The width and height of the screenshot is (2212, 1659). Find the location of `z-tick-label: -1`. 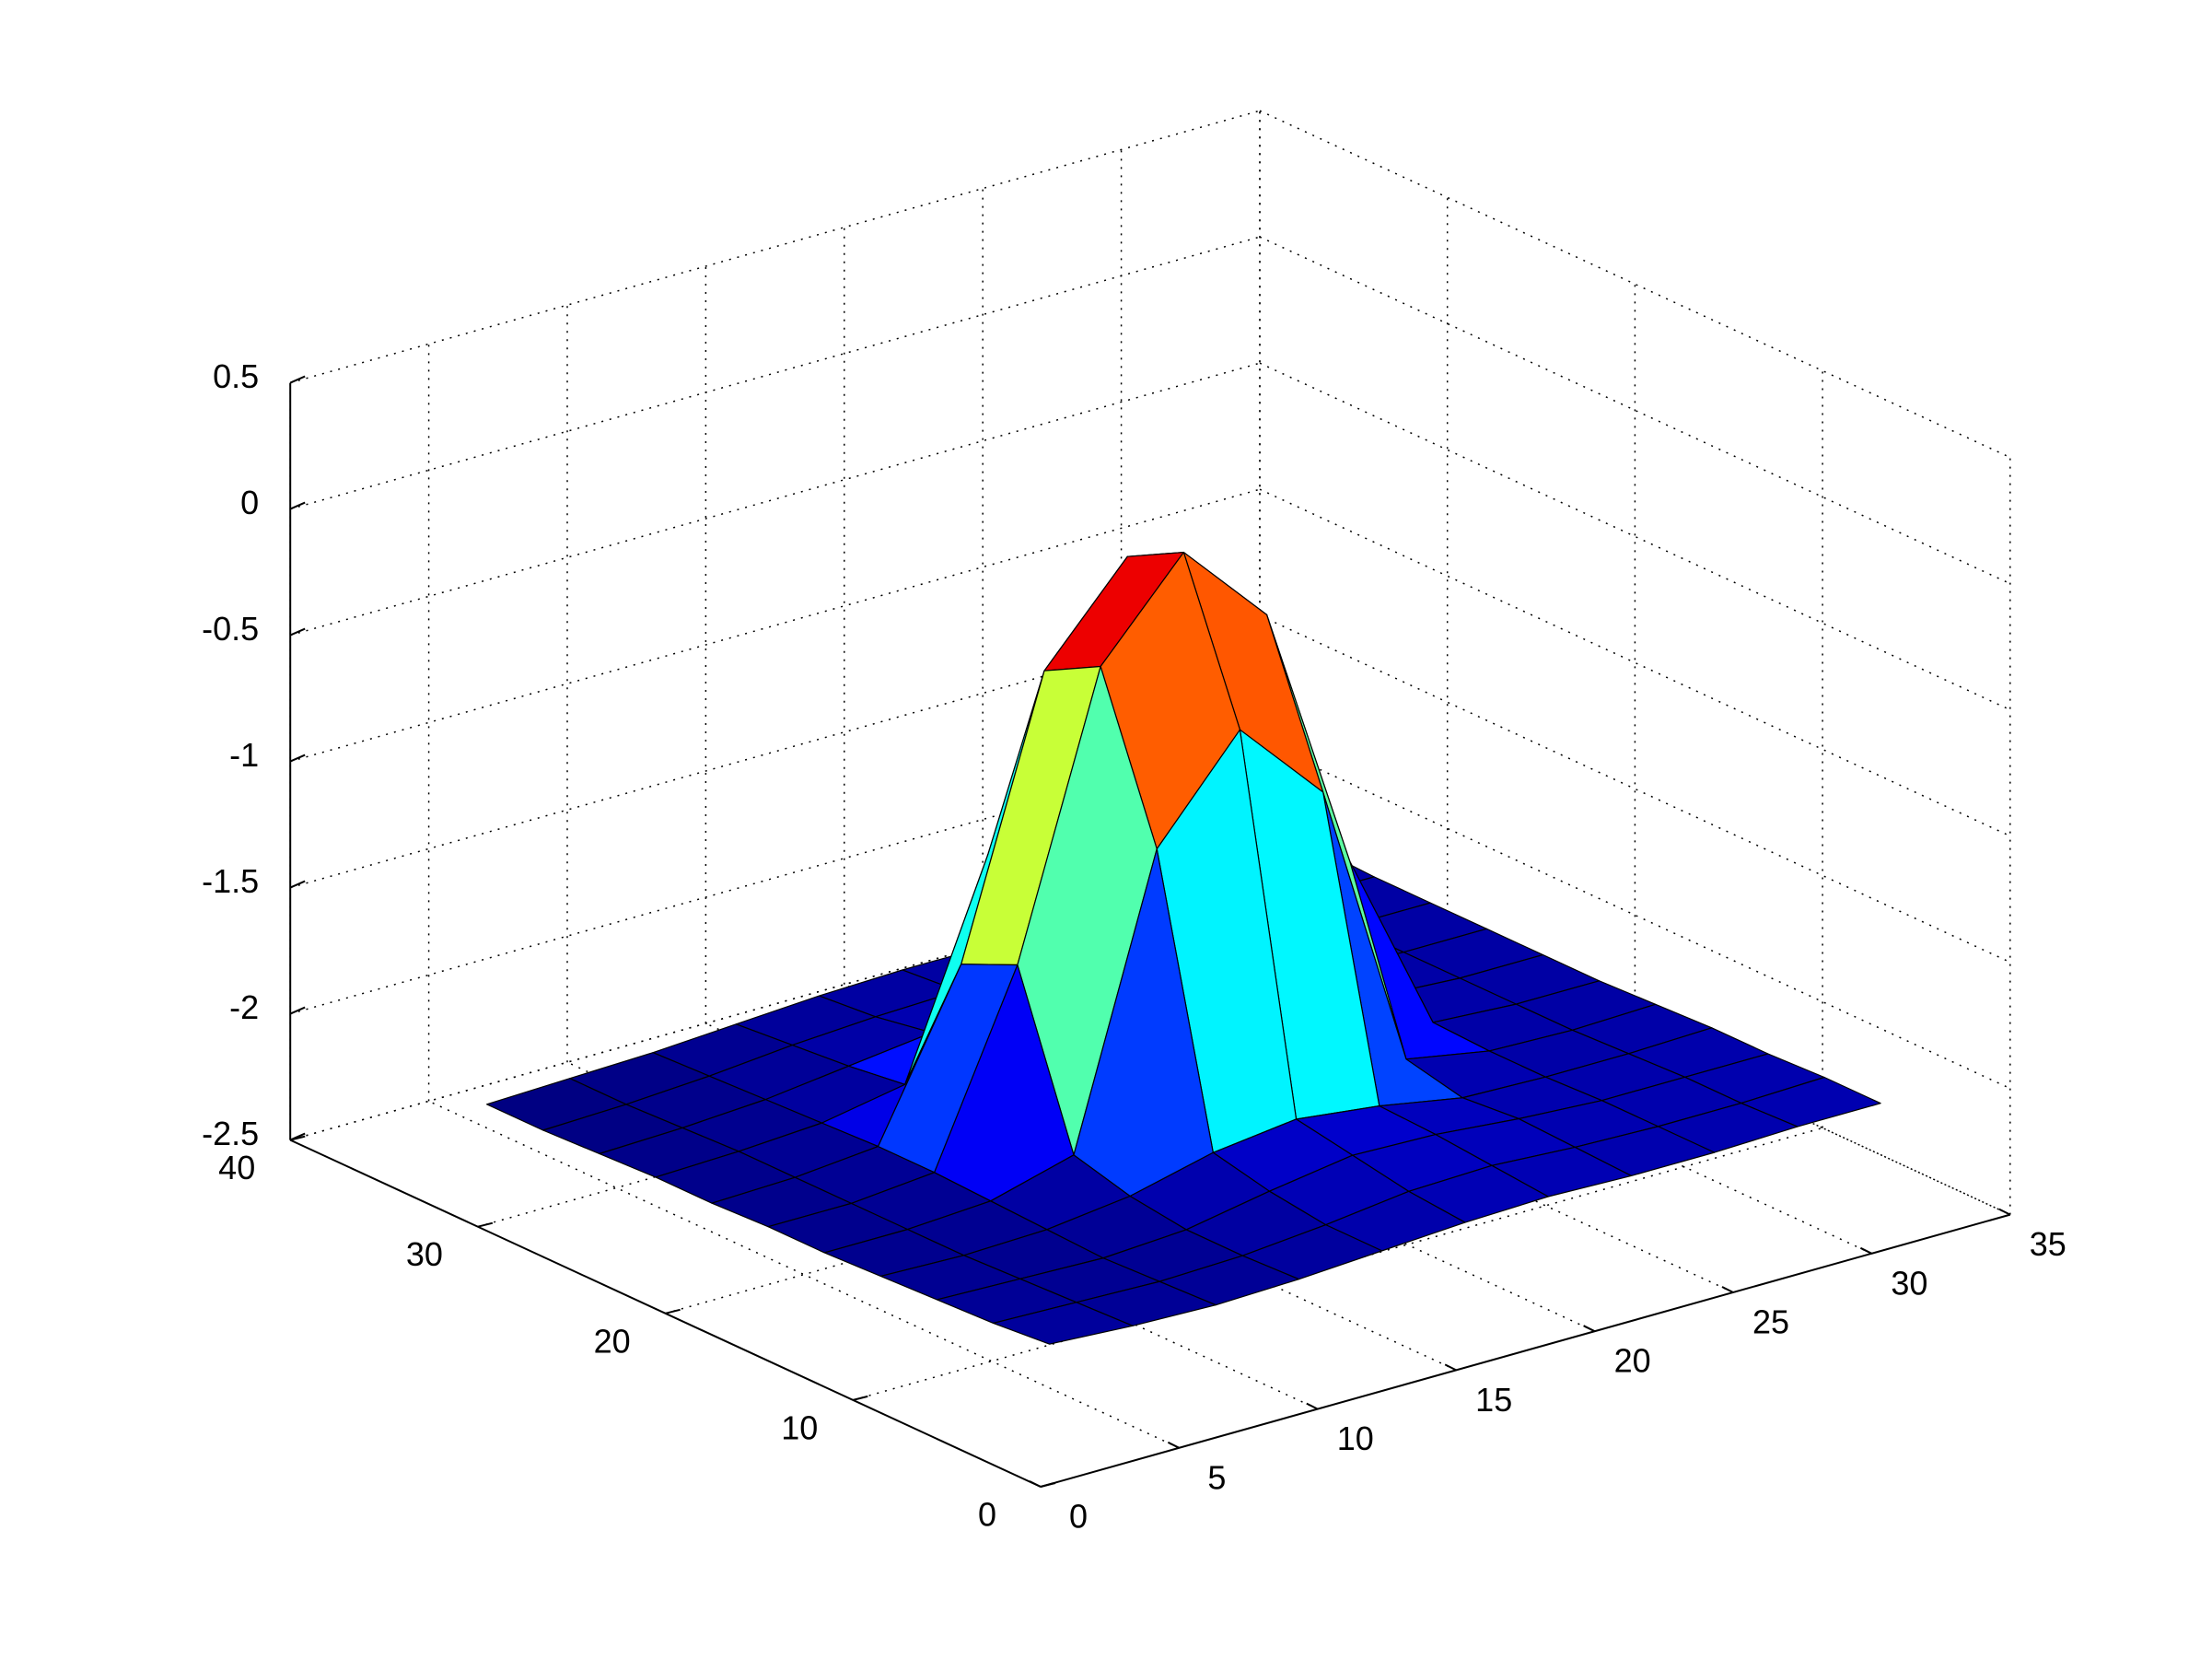

z-tick-label: -1 is located at coordinates (244, 755).